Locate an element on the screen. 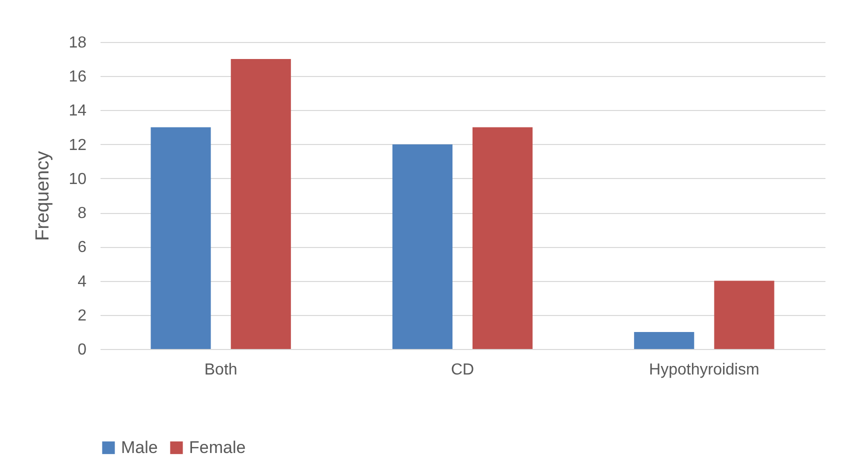 Image resolution: width=841 pixels, height=466 pixels. x-tick-label: Both is located at coordinates (221, 370).